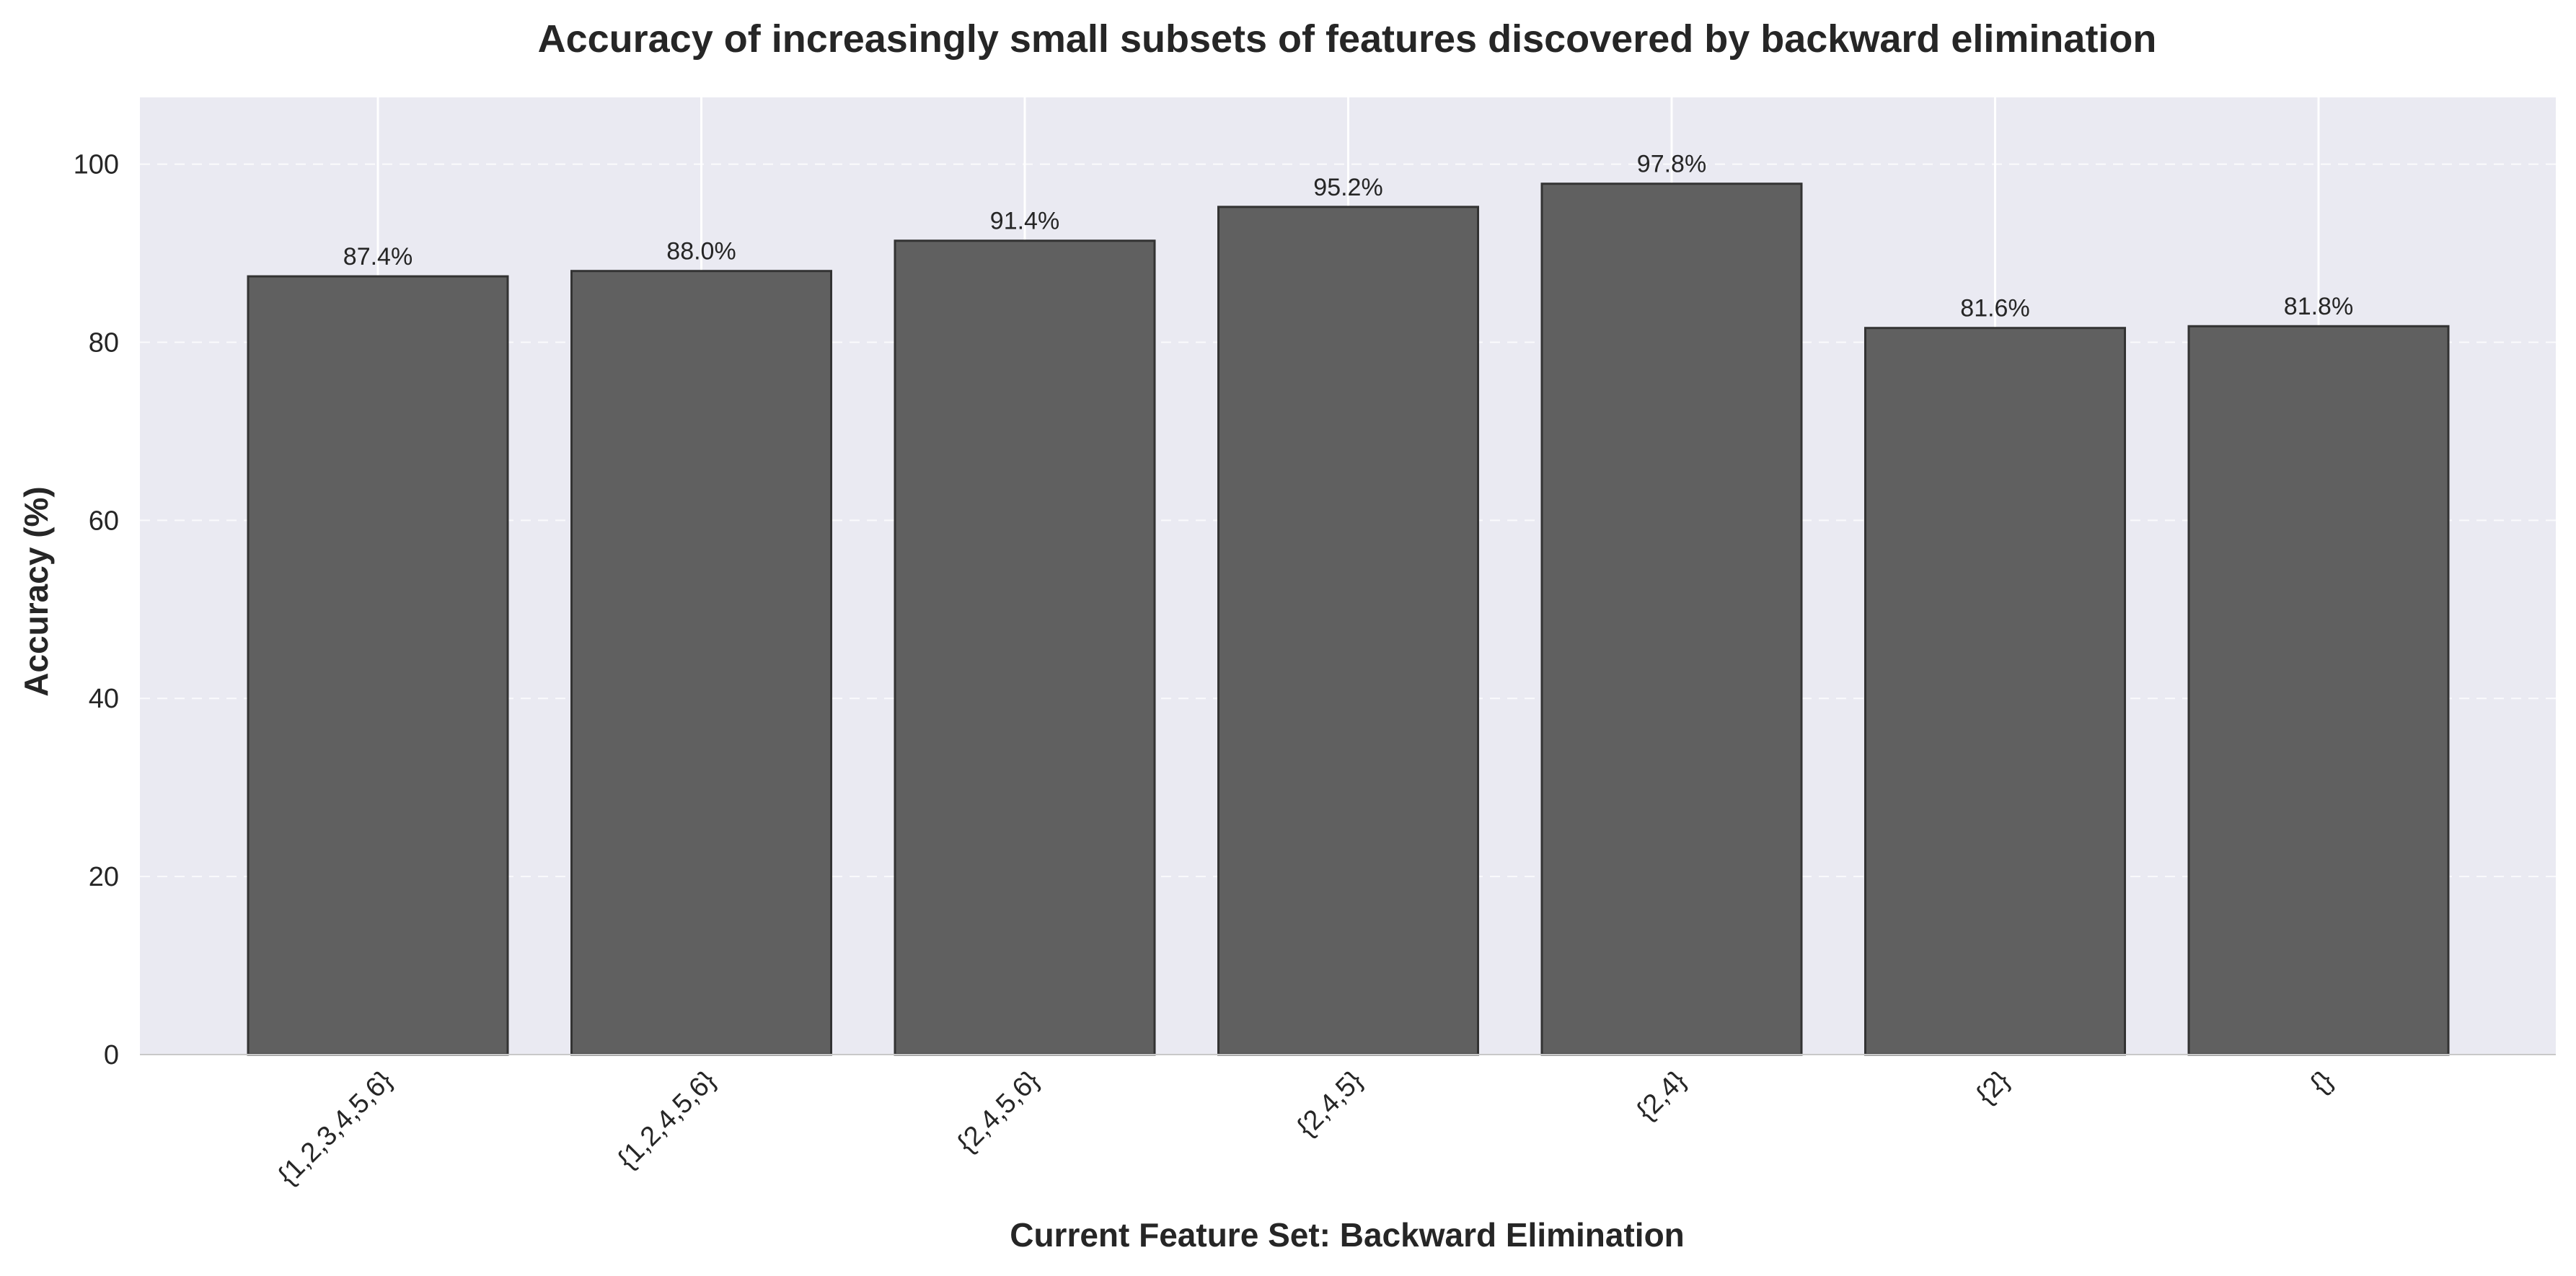 The width and height of the screenshot is (2576, 1276). What do you see at coordinates (2322, 1083) in the screenshot?
I see `x-tick-label: {}` at bounding box center [2322, 1083].